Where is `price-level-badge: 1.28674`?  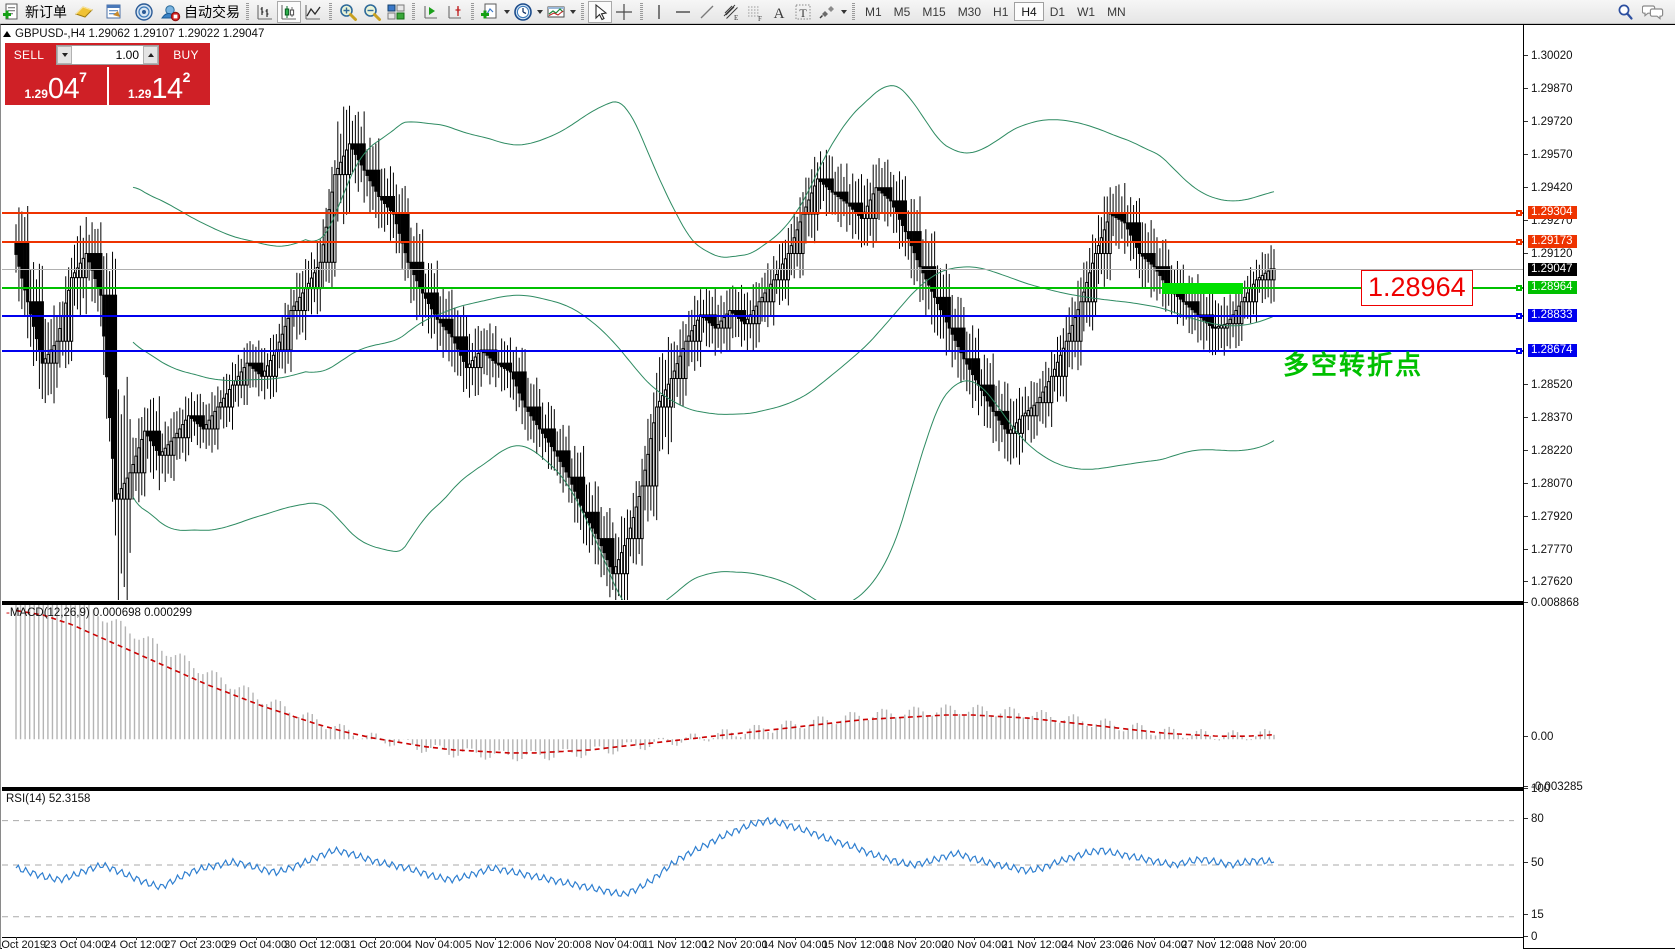 price-level-badge: 1.28674 is located at coordinates (1552, 351).